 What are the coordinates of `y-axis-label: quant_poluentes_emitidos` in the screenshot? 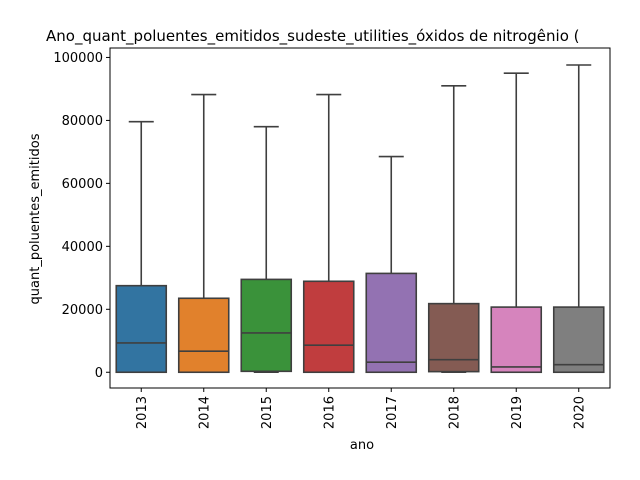 It's located at (35, 218).